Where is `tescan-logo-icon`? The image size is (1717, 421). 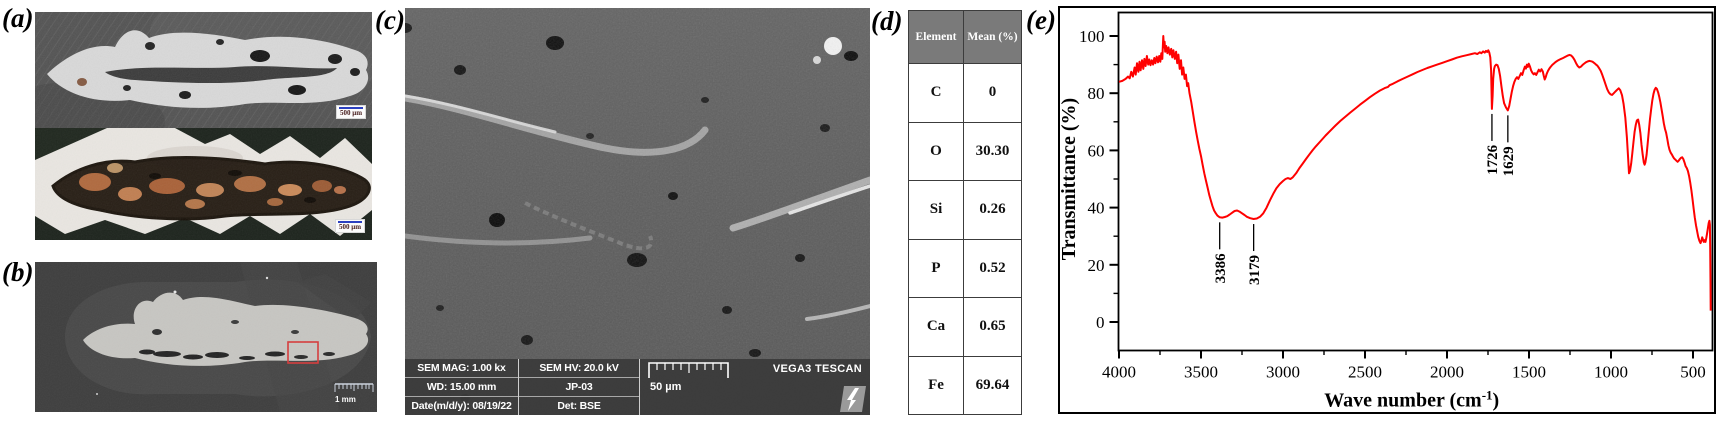 tescan-logo-icon is located at coordinates (853, 399).